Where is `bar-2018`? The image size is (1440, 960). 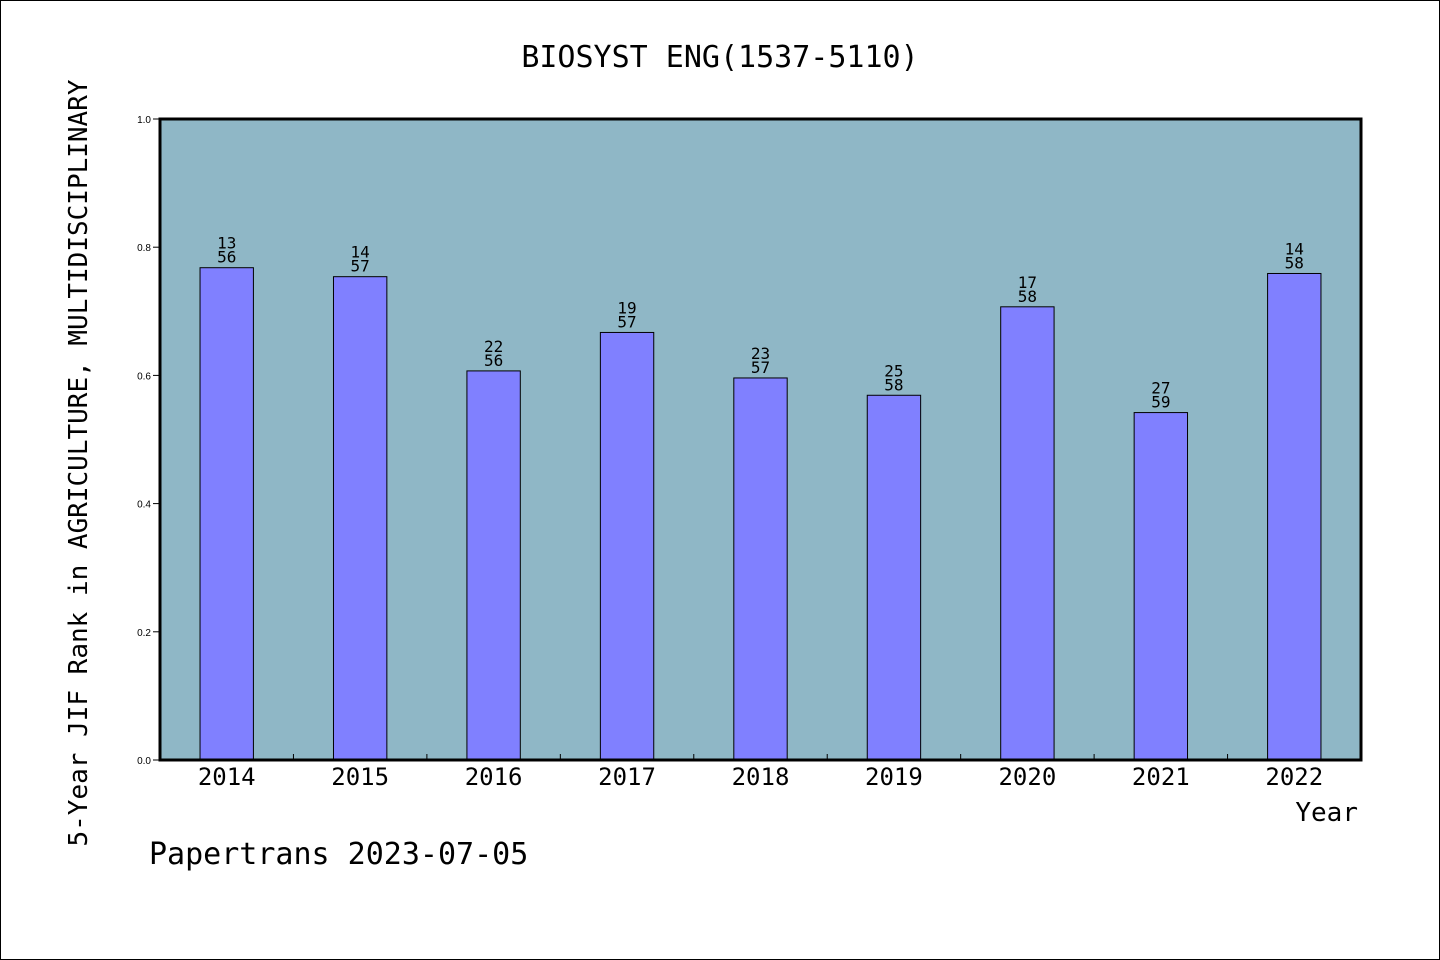
bar-2018 is located at coordinates (760, 569).